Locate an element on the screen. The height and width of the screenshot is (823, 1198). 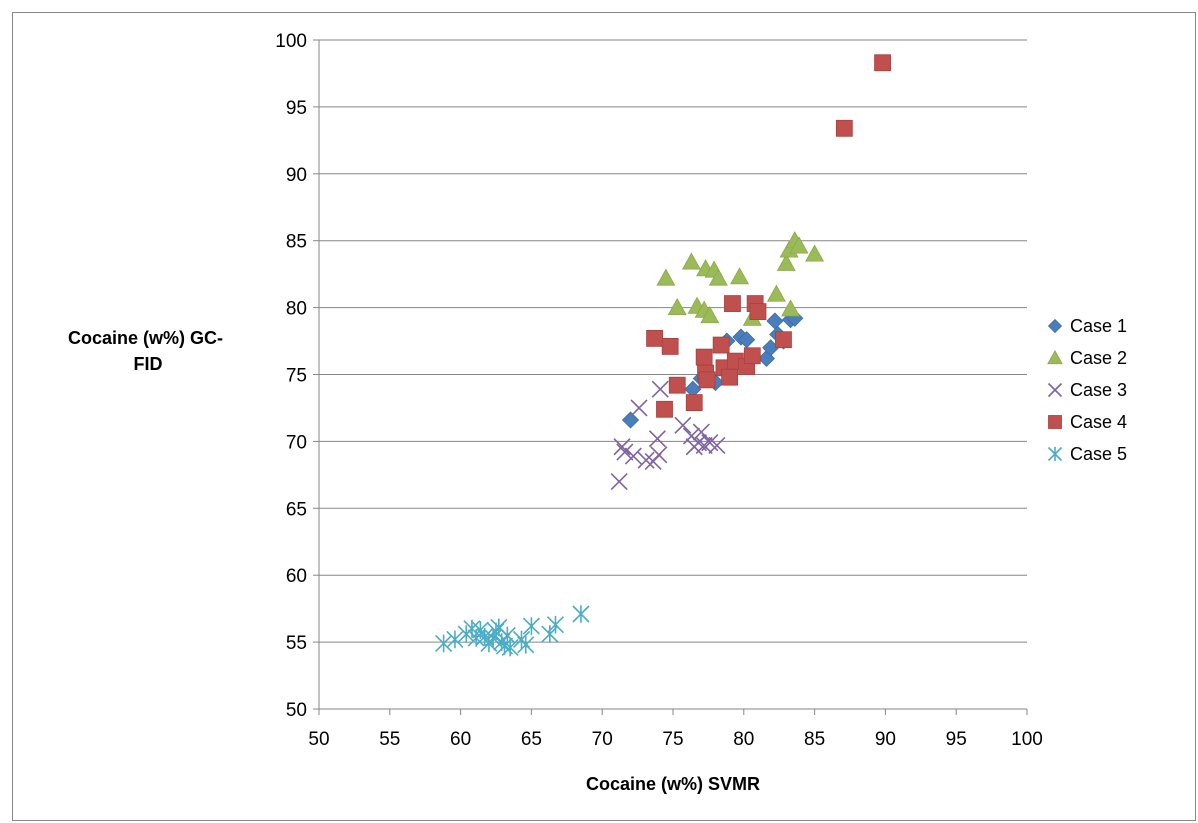
legend-item-case-2: Case 2 is located at coordinates (1087, 358).